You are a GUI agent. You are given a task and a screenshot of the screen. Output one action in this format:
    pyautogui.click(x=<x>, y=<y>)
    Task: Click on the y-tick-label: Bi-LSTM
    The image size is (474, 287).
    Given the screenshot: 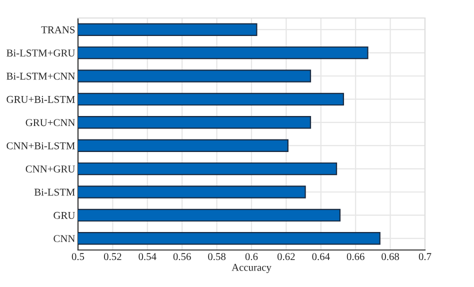 What is the action you would take?
    pyautogui.click(x=54, y=192)
    